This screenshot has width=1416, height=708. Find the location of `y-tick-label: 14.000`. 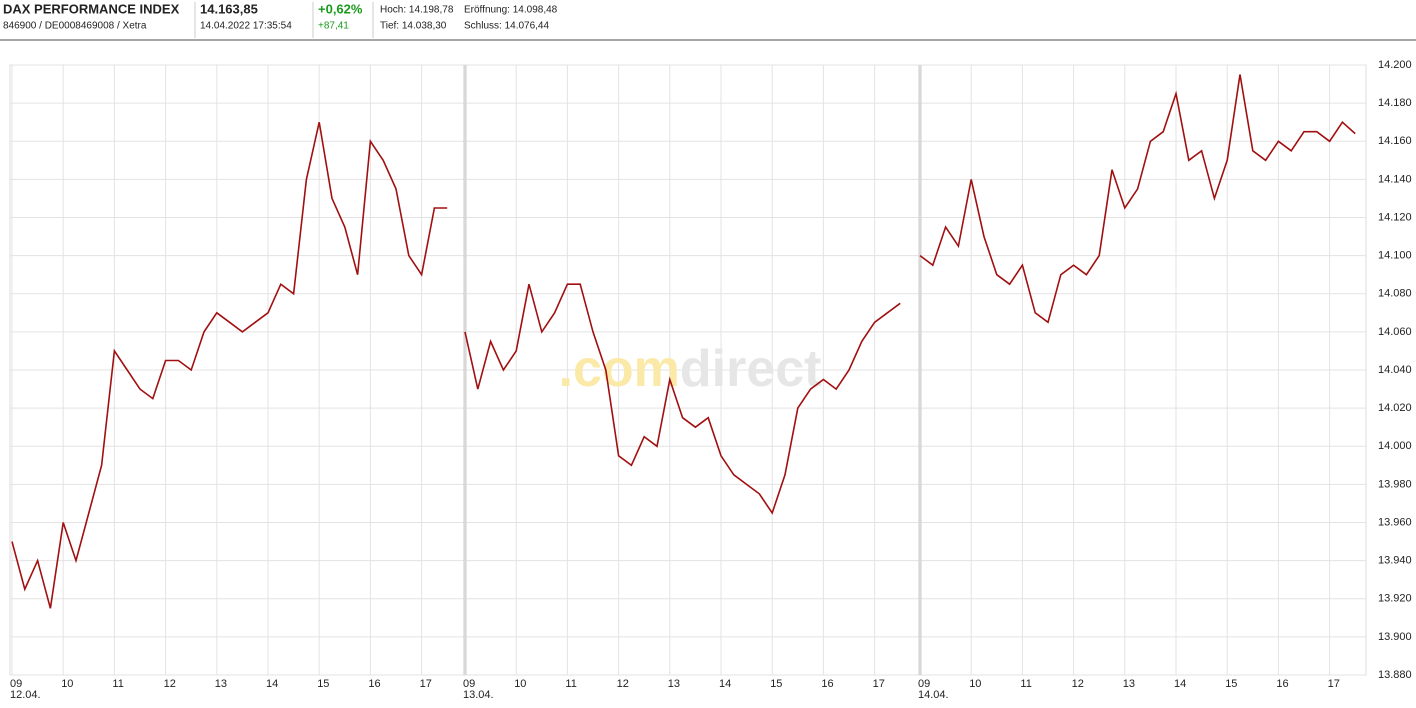

y-tick-label: 14.000 is located at coordinates (1395, 446).